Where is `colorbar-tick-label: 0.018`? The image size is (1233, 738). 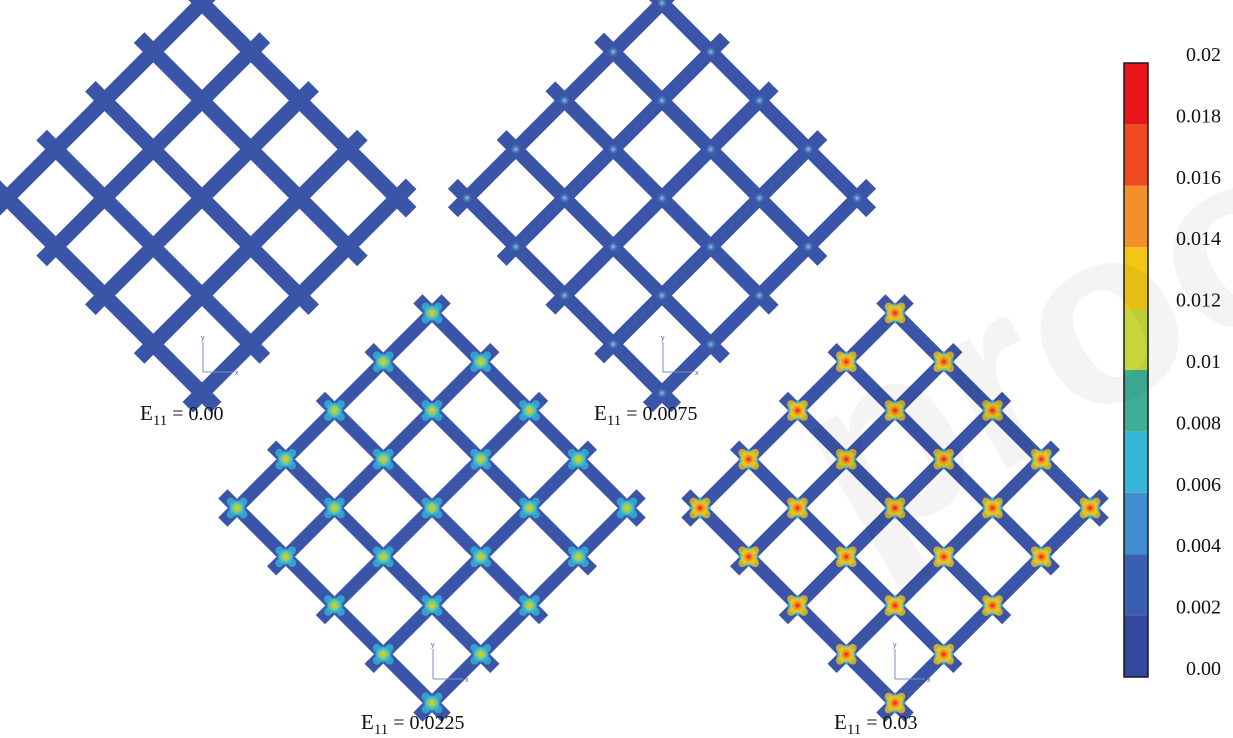
colorbar-tick-label: 0.018 is located at coordinates (1198, 116).